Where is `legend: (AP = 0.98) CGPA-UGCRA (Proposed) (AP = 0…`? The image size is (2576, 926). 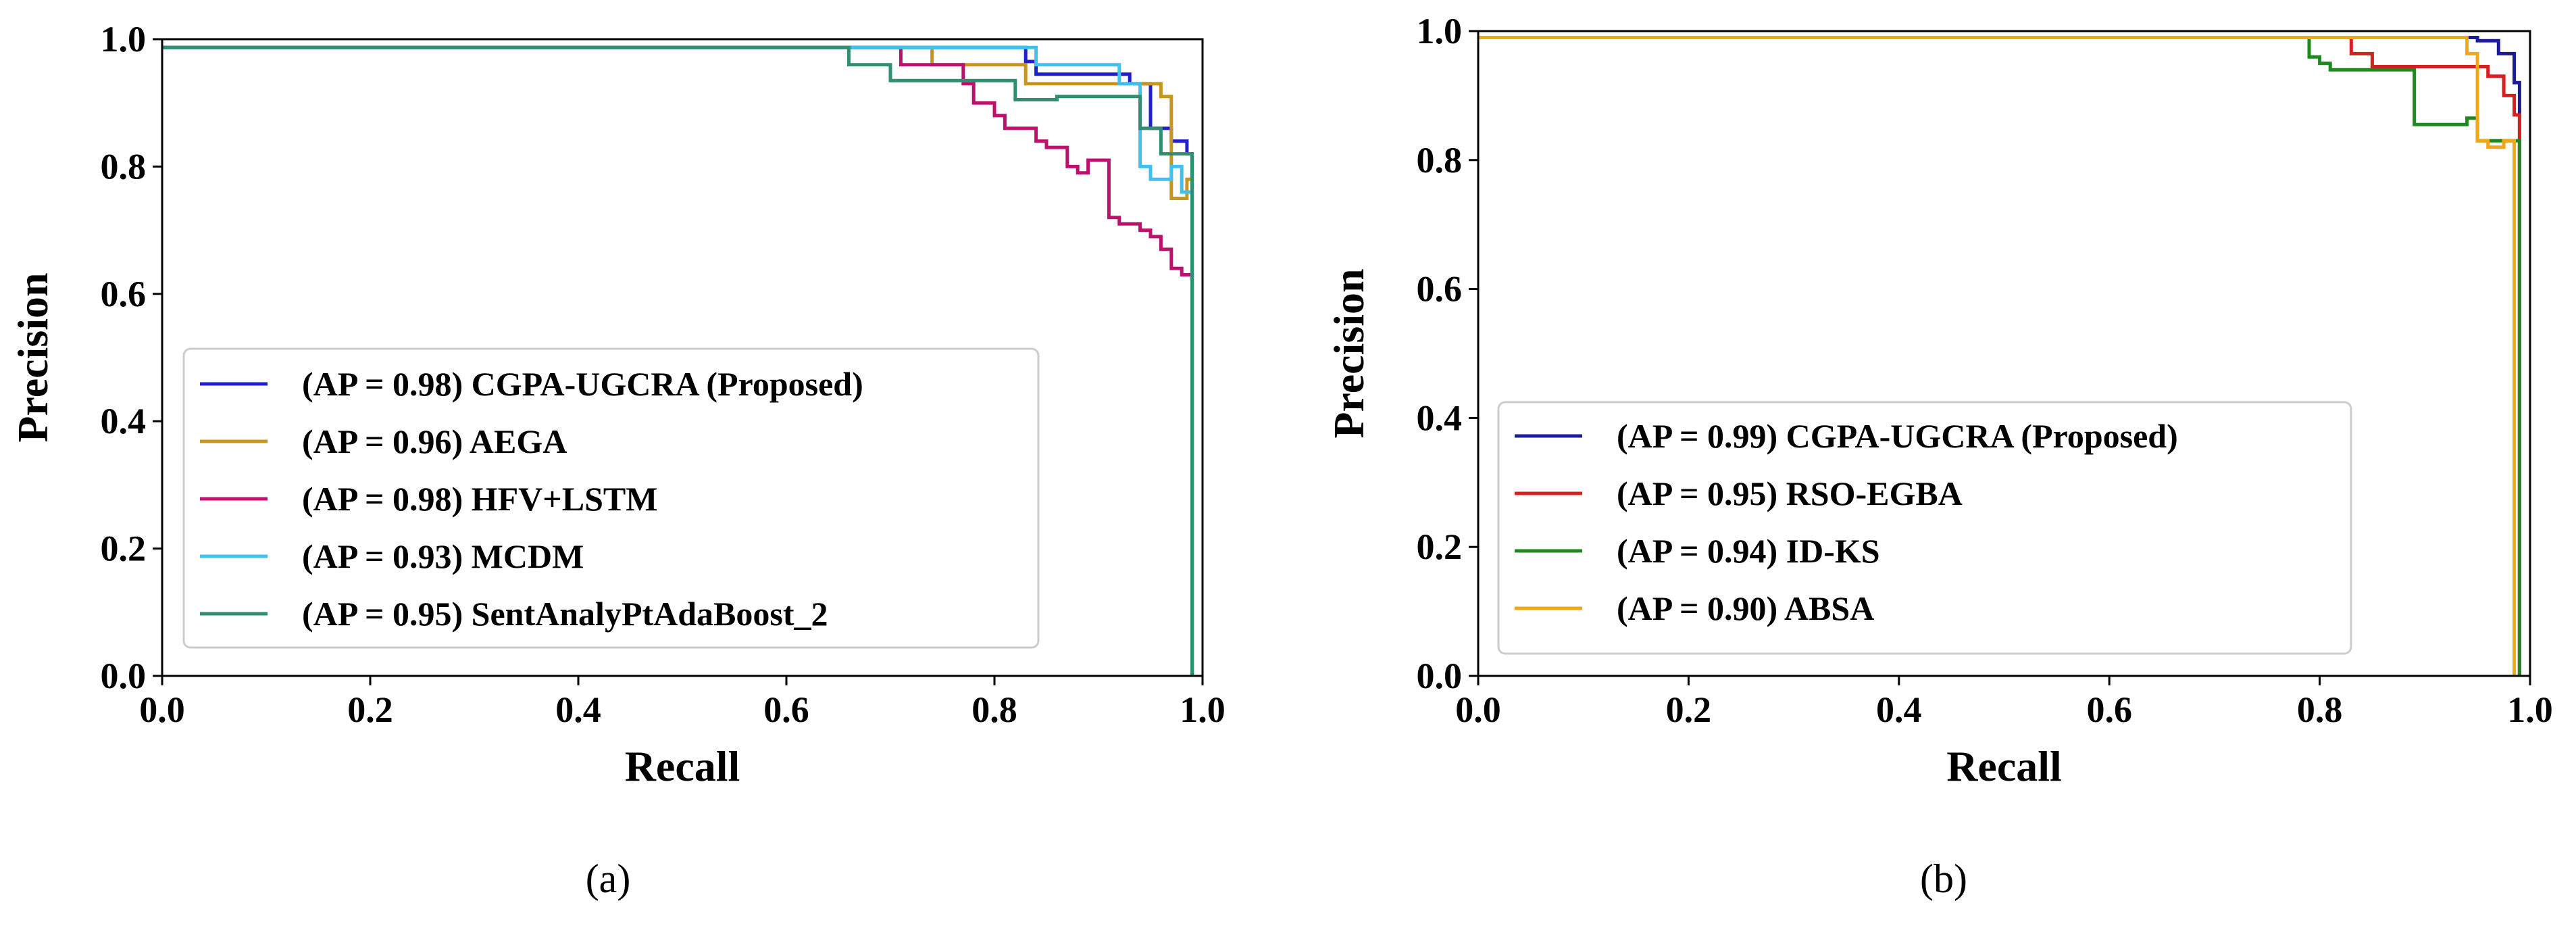 legend: (AP = 0.98) CGPA-UGCRA (Proposed) (AP = 0… is located at coordinates (611, 498).